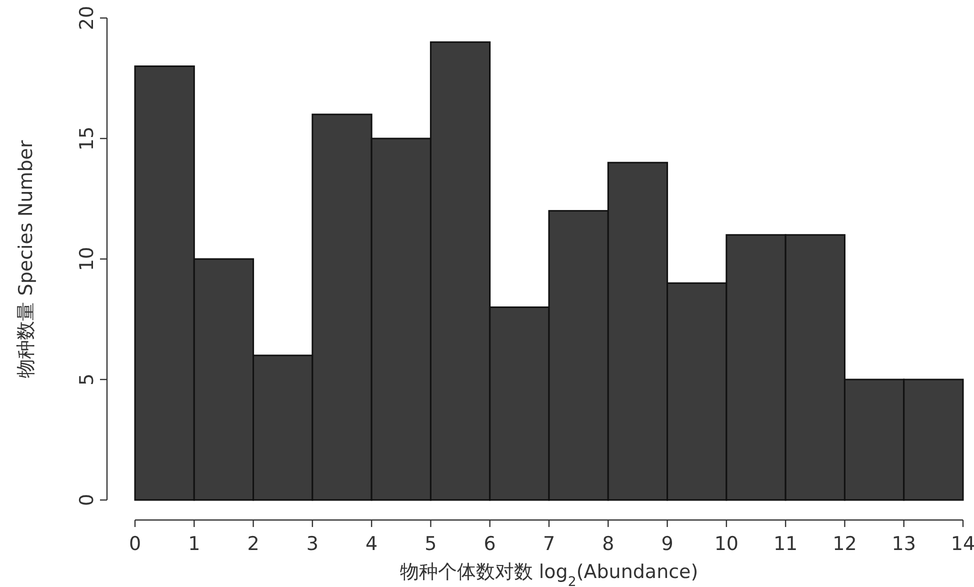 This screenshot has width=974, height=587. What do you see at coordinates (253, 544) in the screenshot?
I see `x-tick-label: 2` at bounding box center [253, 544].